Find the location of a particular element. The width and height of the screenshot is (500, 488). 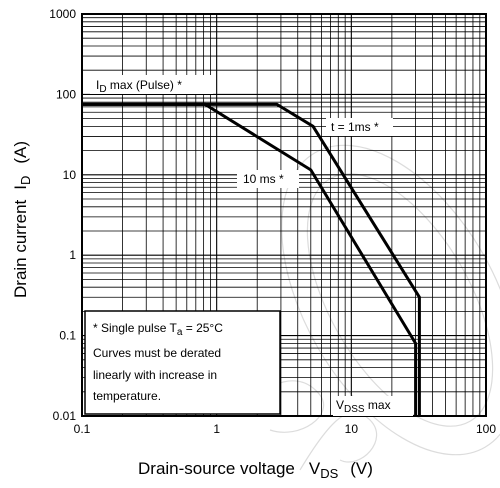

label-box-vdss is located at coordinates (373, 406).